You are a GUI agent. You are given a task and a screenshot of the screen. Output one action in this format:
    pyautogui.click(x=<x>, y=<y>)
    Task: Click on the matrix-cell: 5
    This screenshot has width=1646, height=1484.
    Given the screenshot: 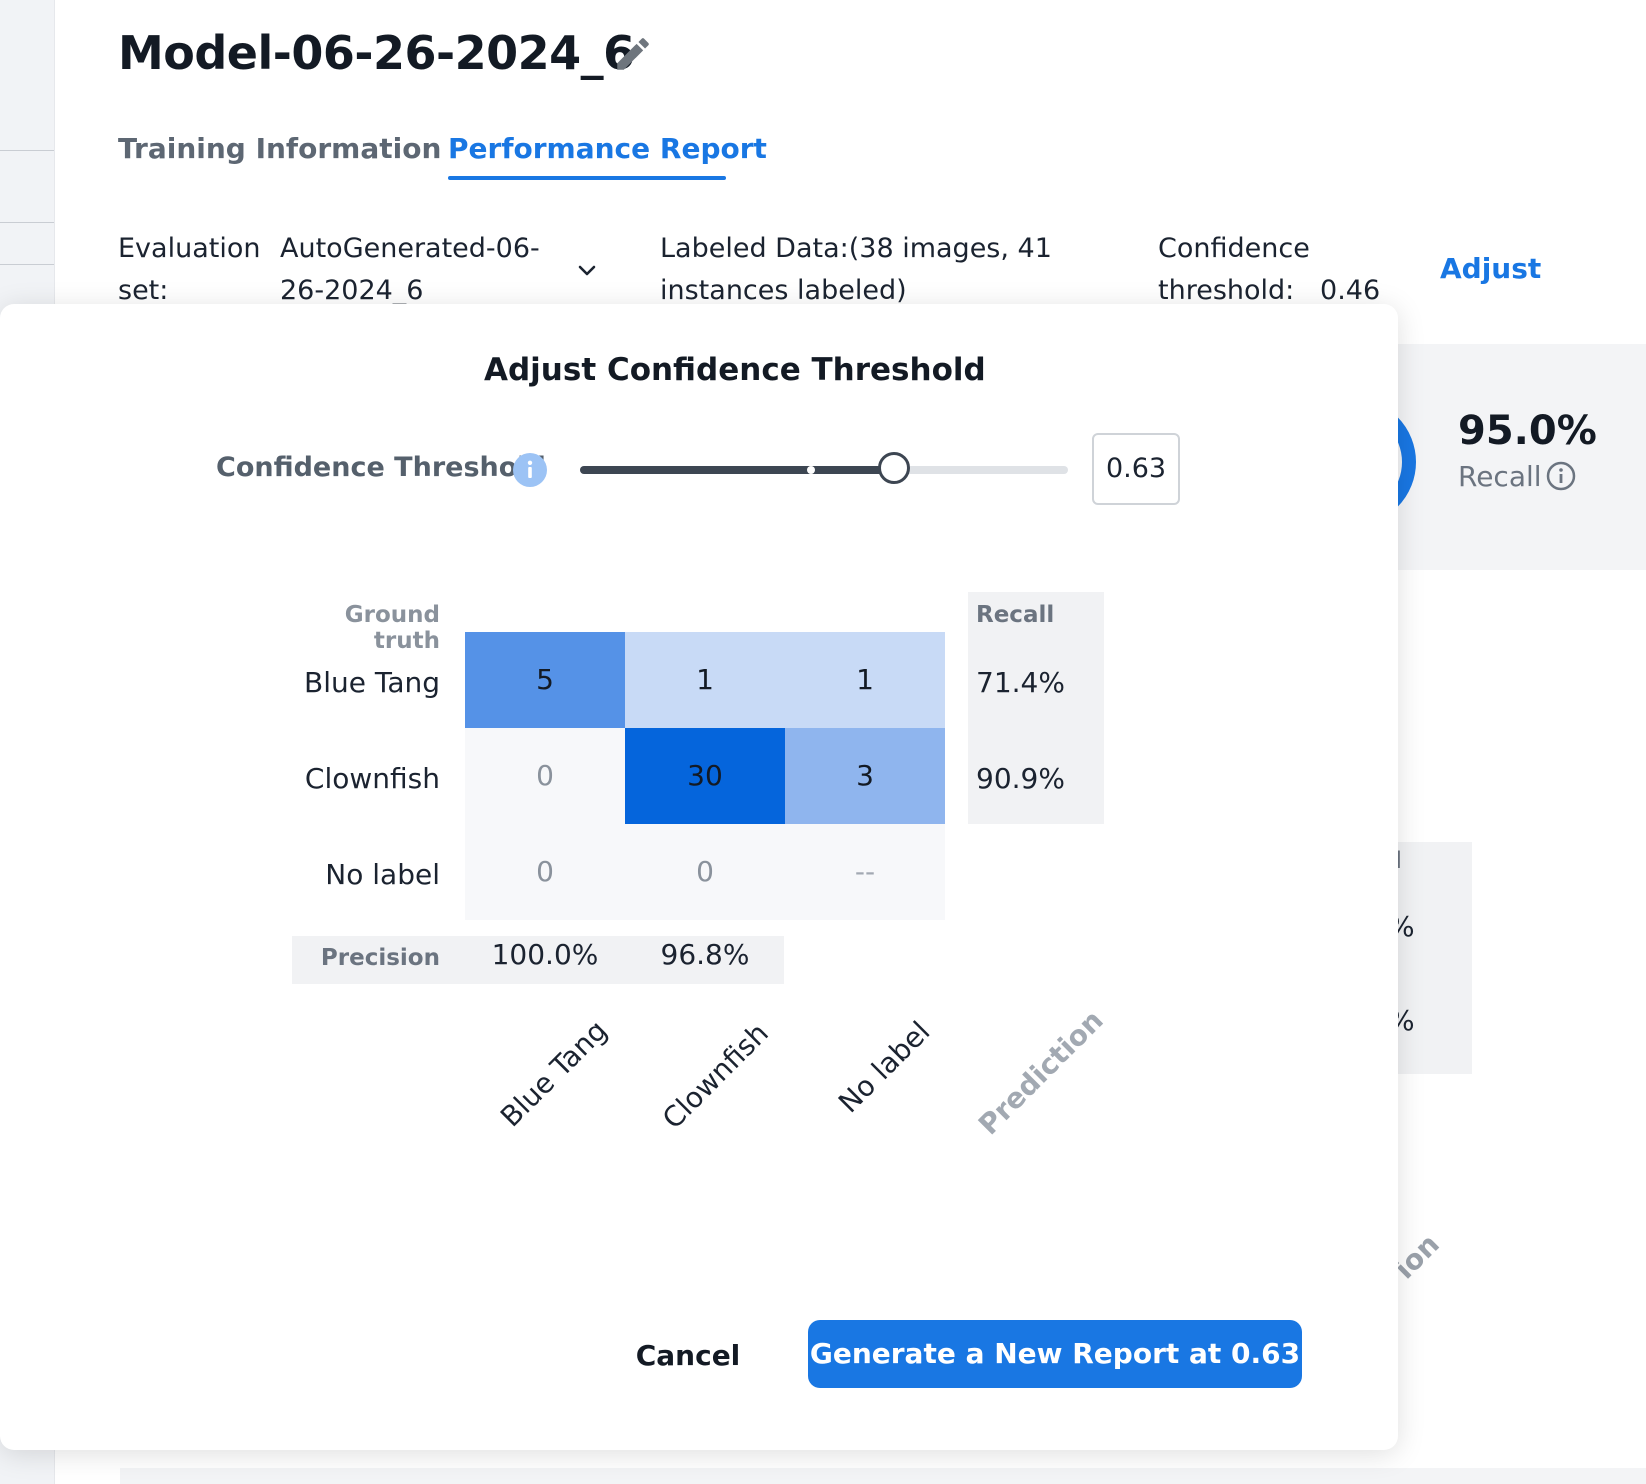 What is the action you would take?
    pyautogui.click(x=545, y=680)
    